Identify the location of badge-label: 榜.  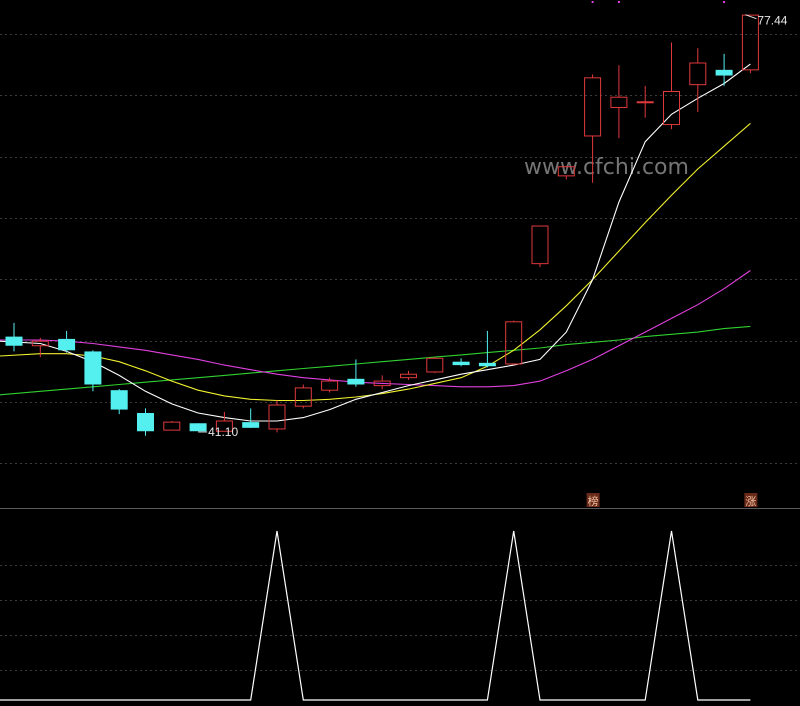
(593, 501).